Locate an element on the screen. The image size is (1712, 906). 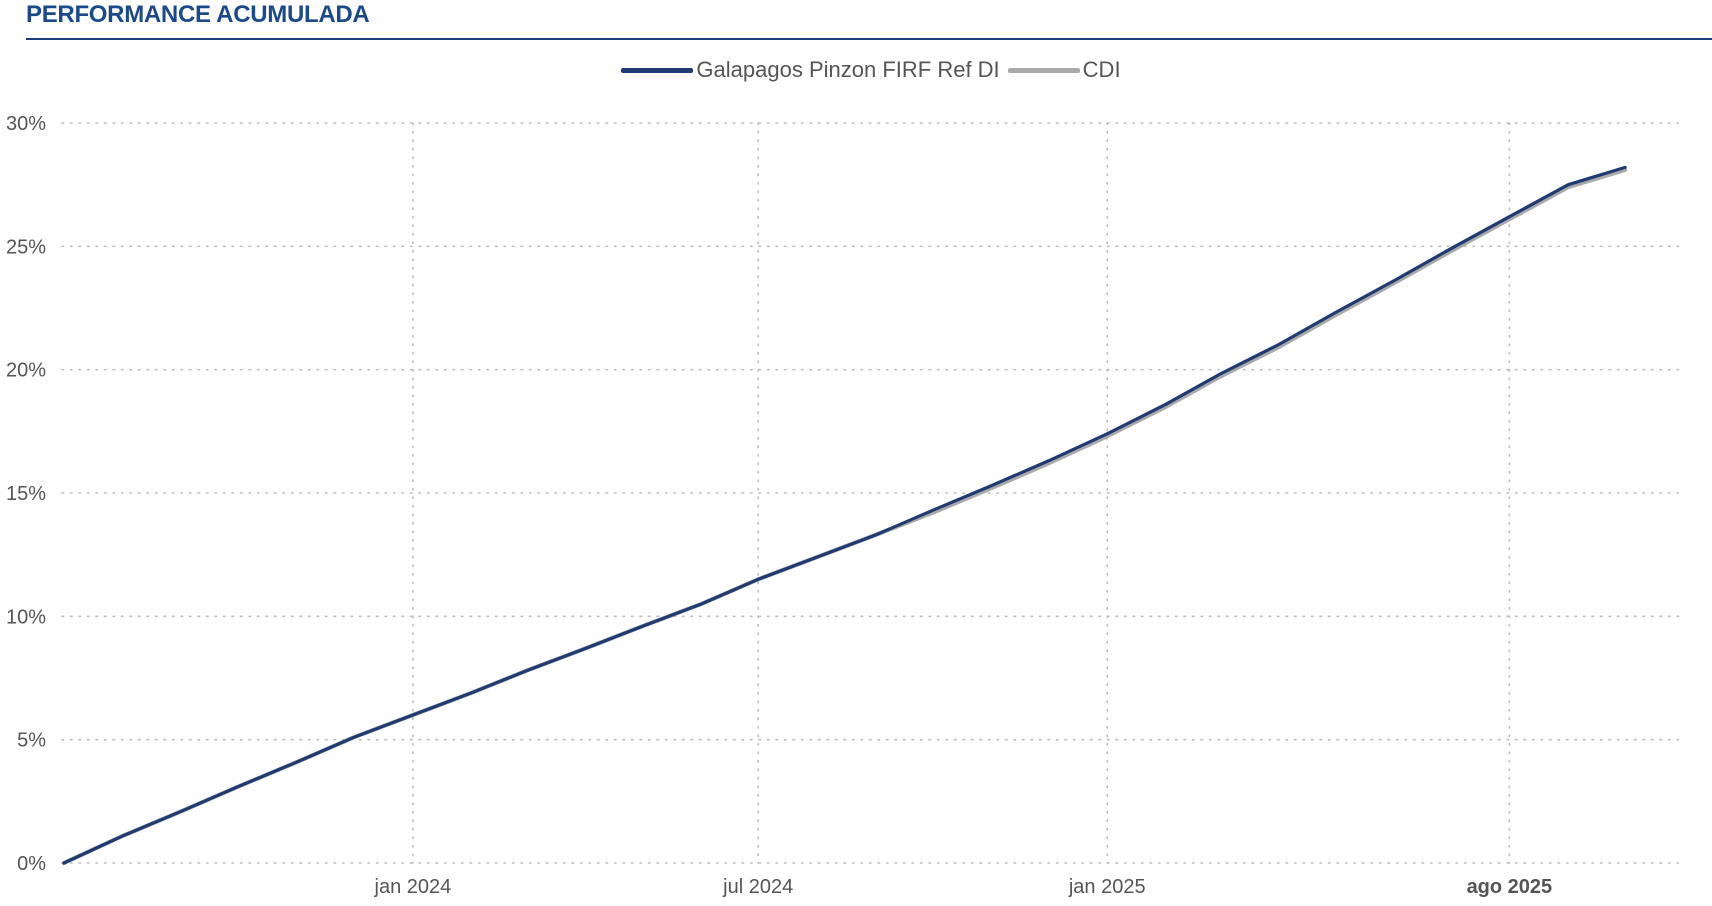
legend-label-cdi: CDI is located at coordinates (1101, 69).